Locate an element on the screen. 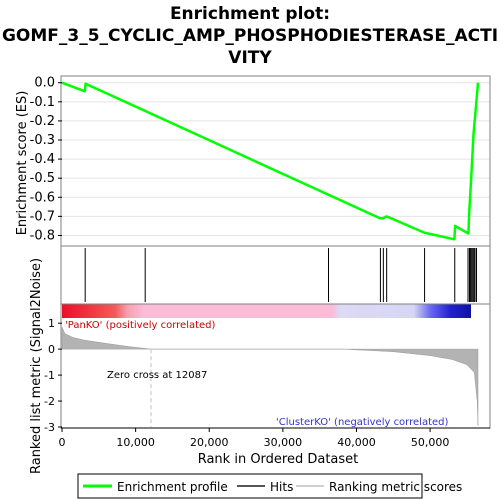  x-axis: 0 10,000 20,000 30,000 40,000 50,000 is located at coordinates (274, 438).